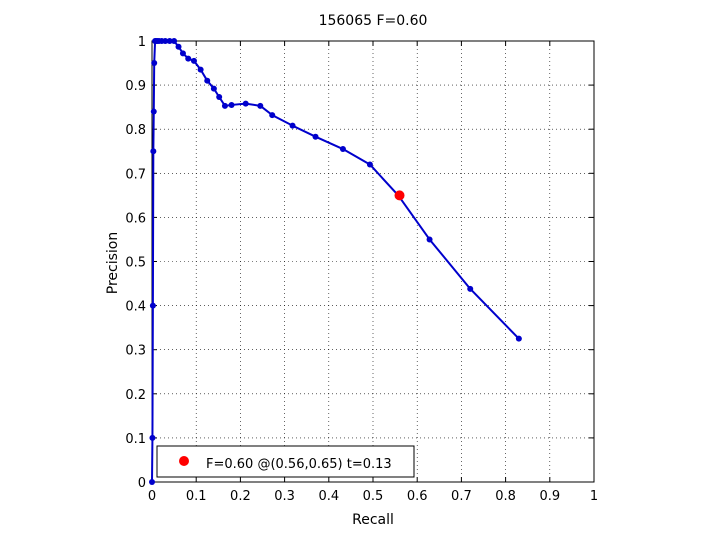 The width and height of the screenshot is (720, 540). Describe the element at coordinates (373, 21) in the screenshot. I see `chart-title: 156065 F=0.60` at that location.